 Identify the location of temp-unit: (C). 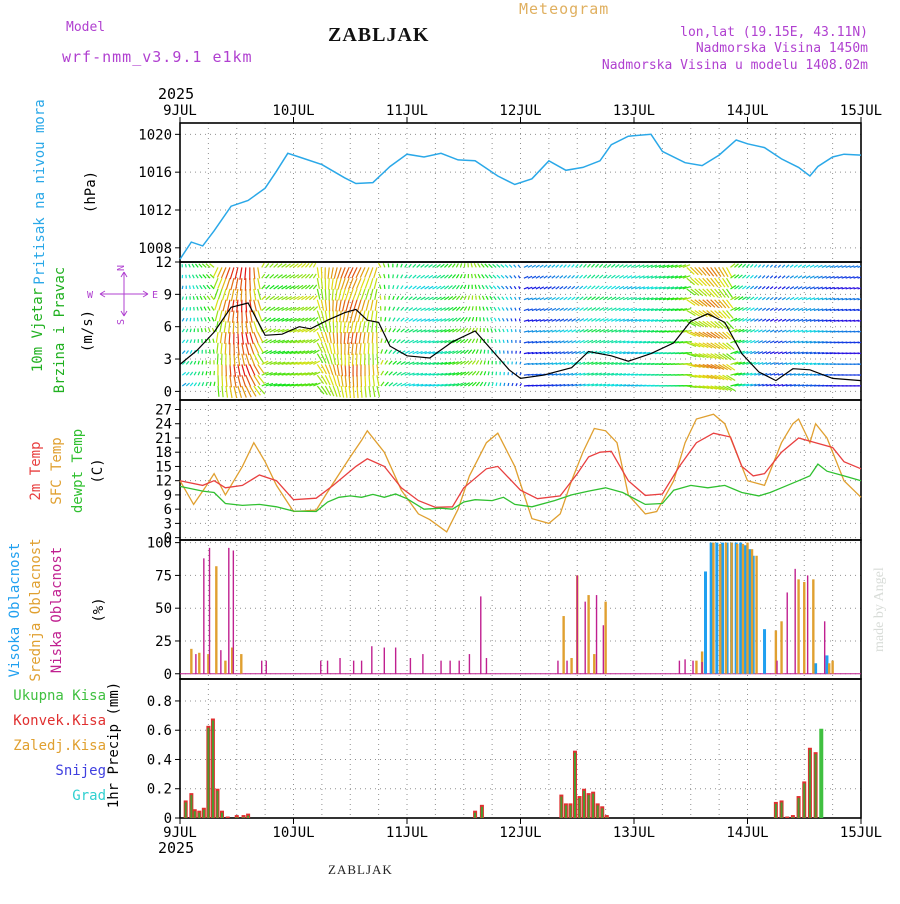
(98, 470).